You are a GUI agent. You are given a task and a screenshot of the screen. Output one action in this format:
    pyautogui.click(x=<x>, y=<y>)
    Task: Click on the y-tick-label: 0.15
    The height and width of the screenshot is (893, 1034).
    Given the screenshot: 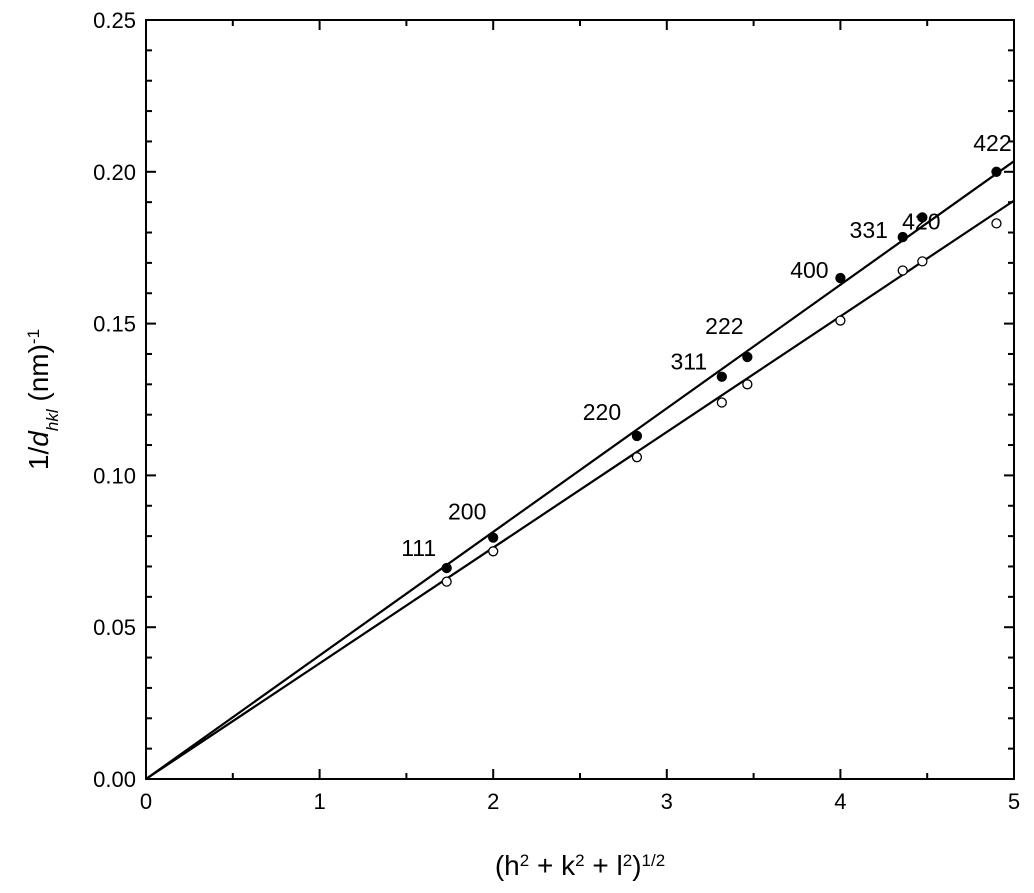 What is the action you would take?
    pyautogui.click(x=114, y=324)
    